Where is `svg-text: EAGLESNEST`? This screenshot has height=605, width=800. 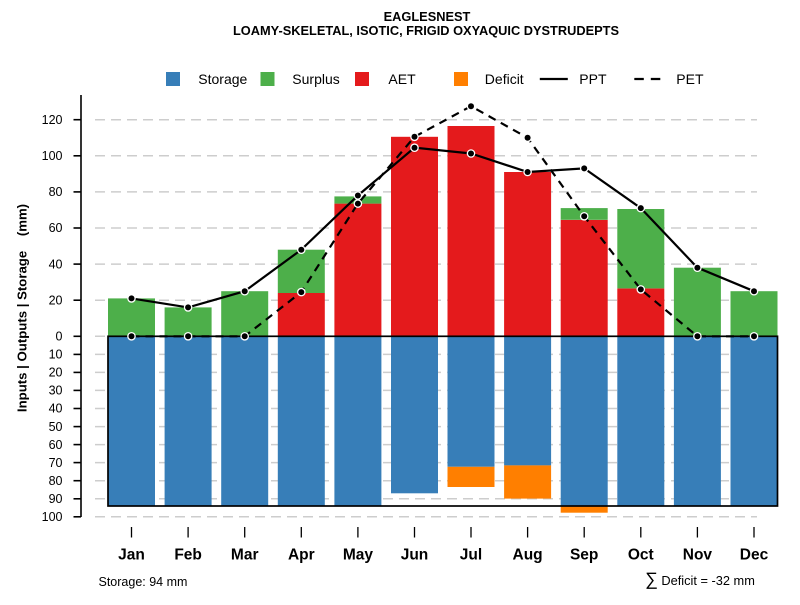
svg-text: EAGLESNEST is located at coordinates (427, 16).